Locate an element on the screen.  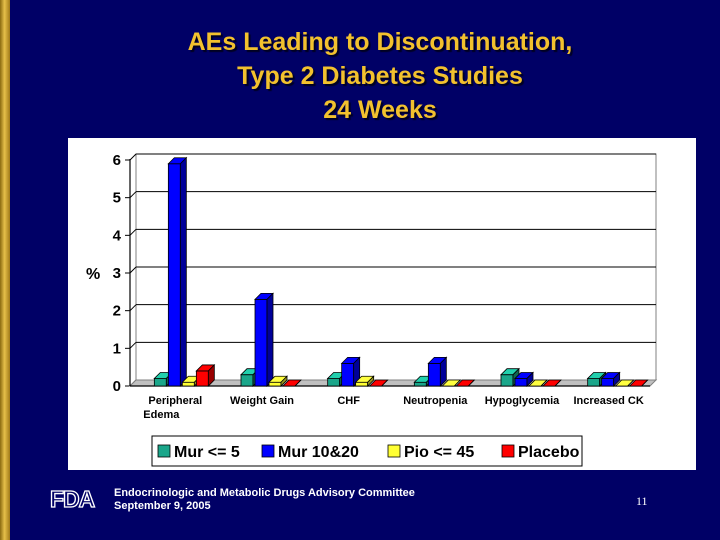
x-category-label: Increased CK is located at coordinates (609, 401).